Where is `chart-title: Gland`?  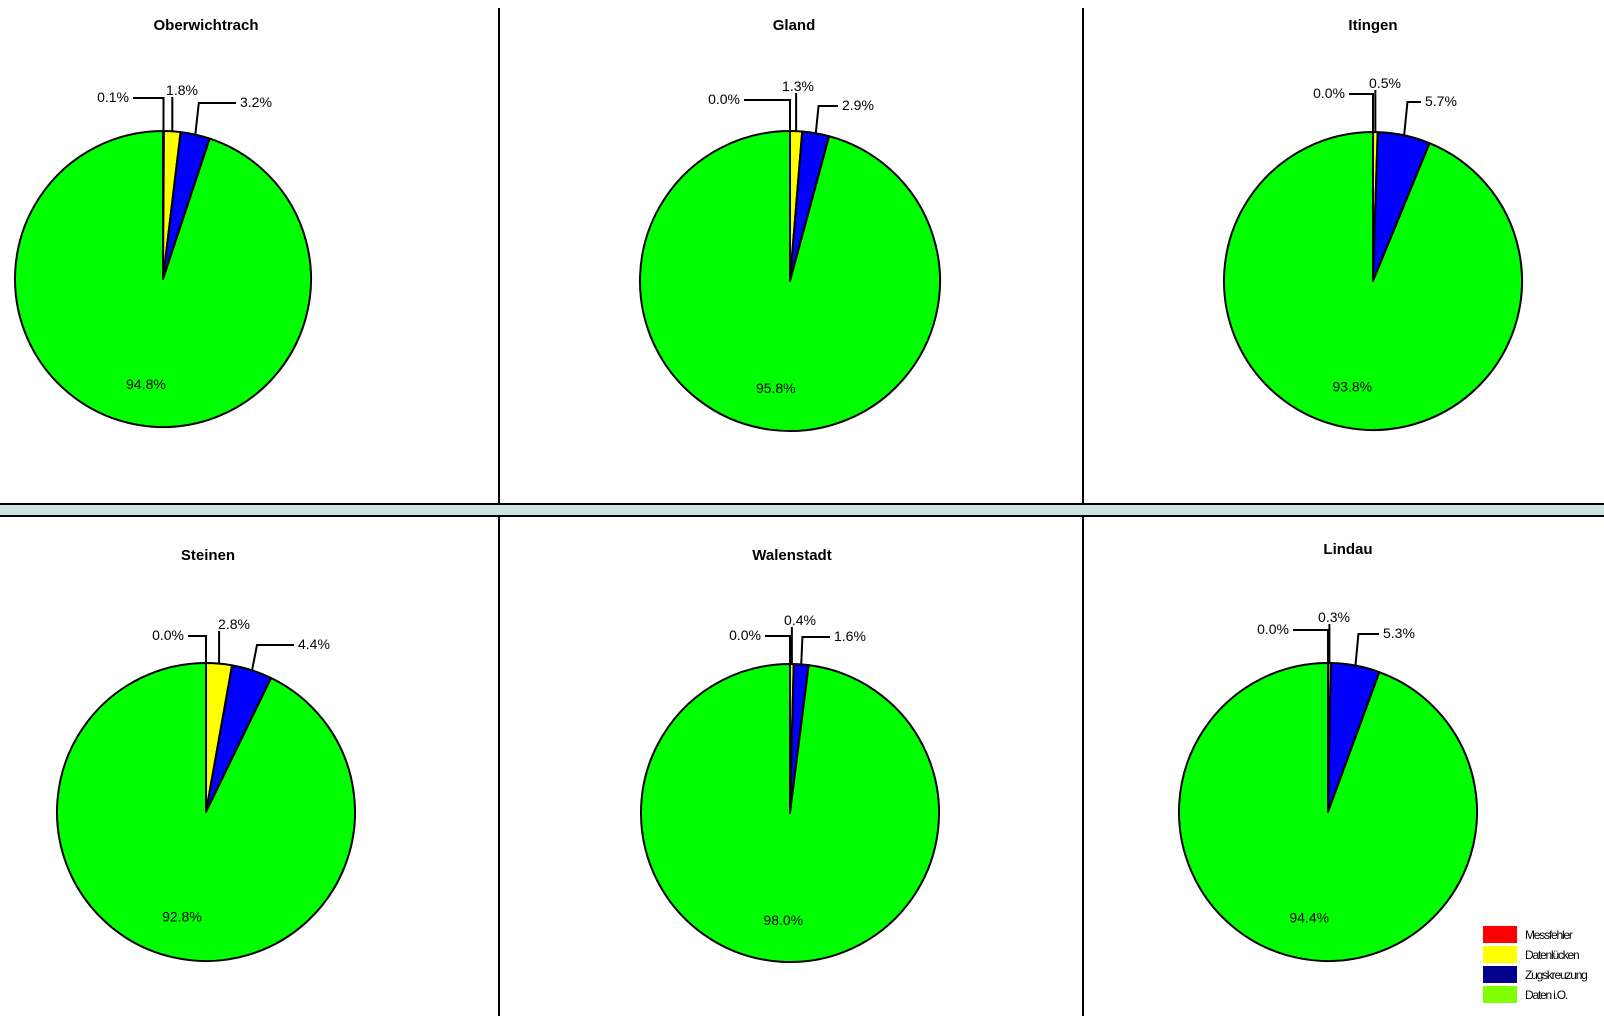
chart-title: Gland is located at coordinates (794, 25).